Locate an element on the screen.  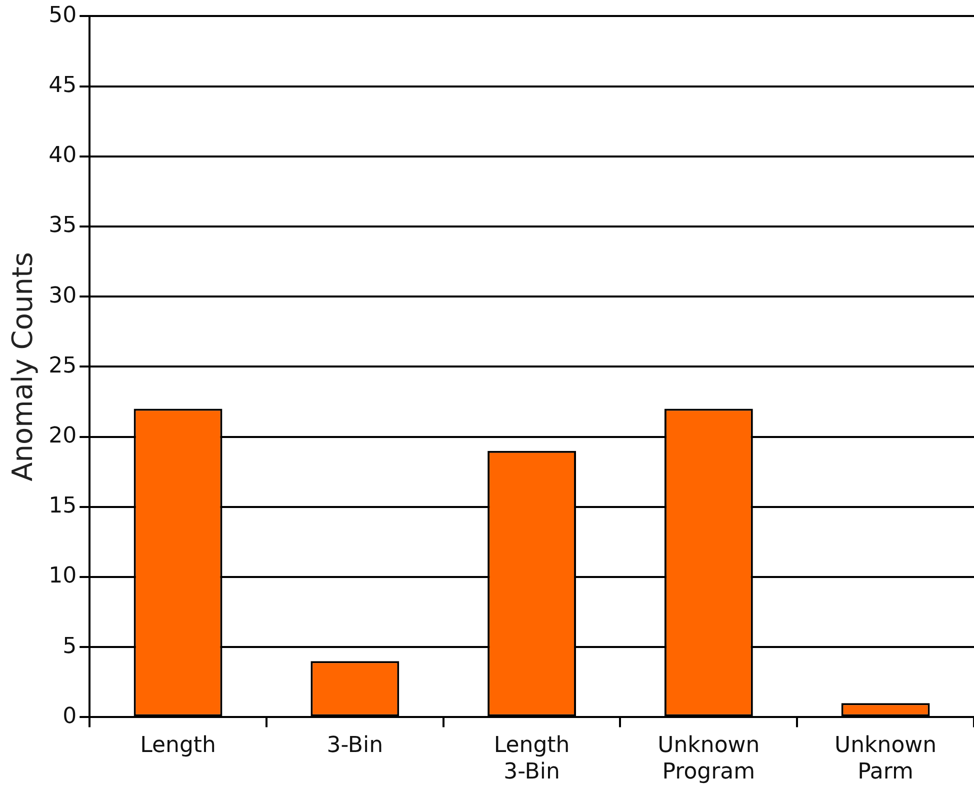
y-tick-label: 25 is located at coordinates (62, 365).